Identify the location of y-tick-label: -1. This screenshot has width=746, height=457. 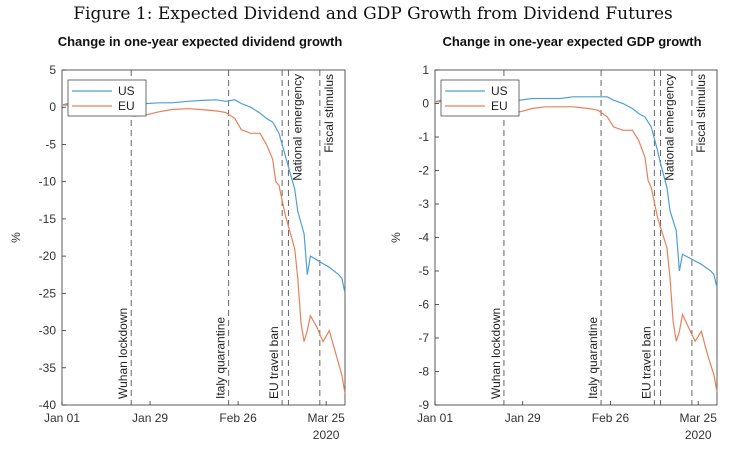
(423, 137).